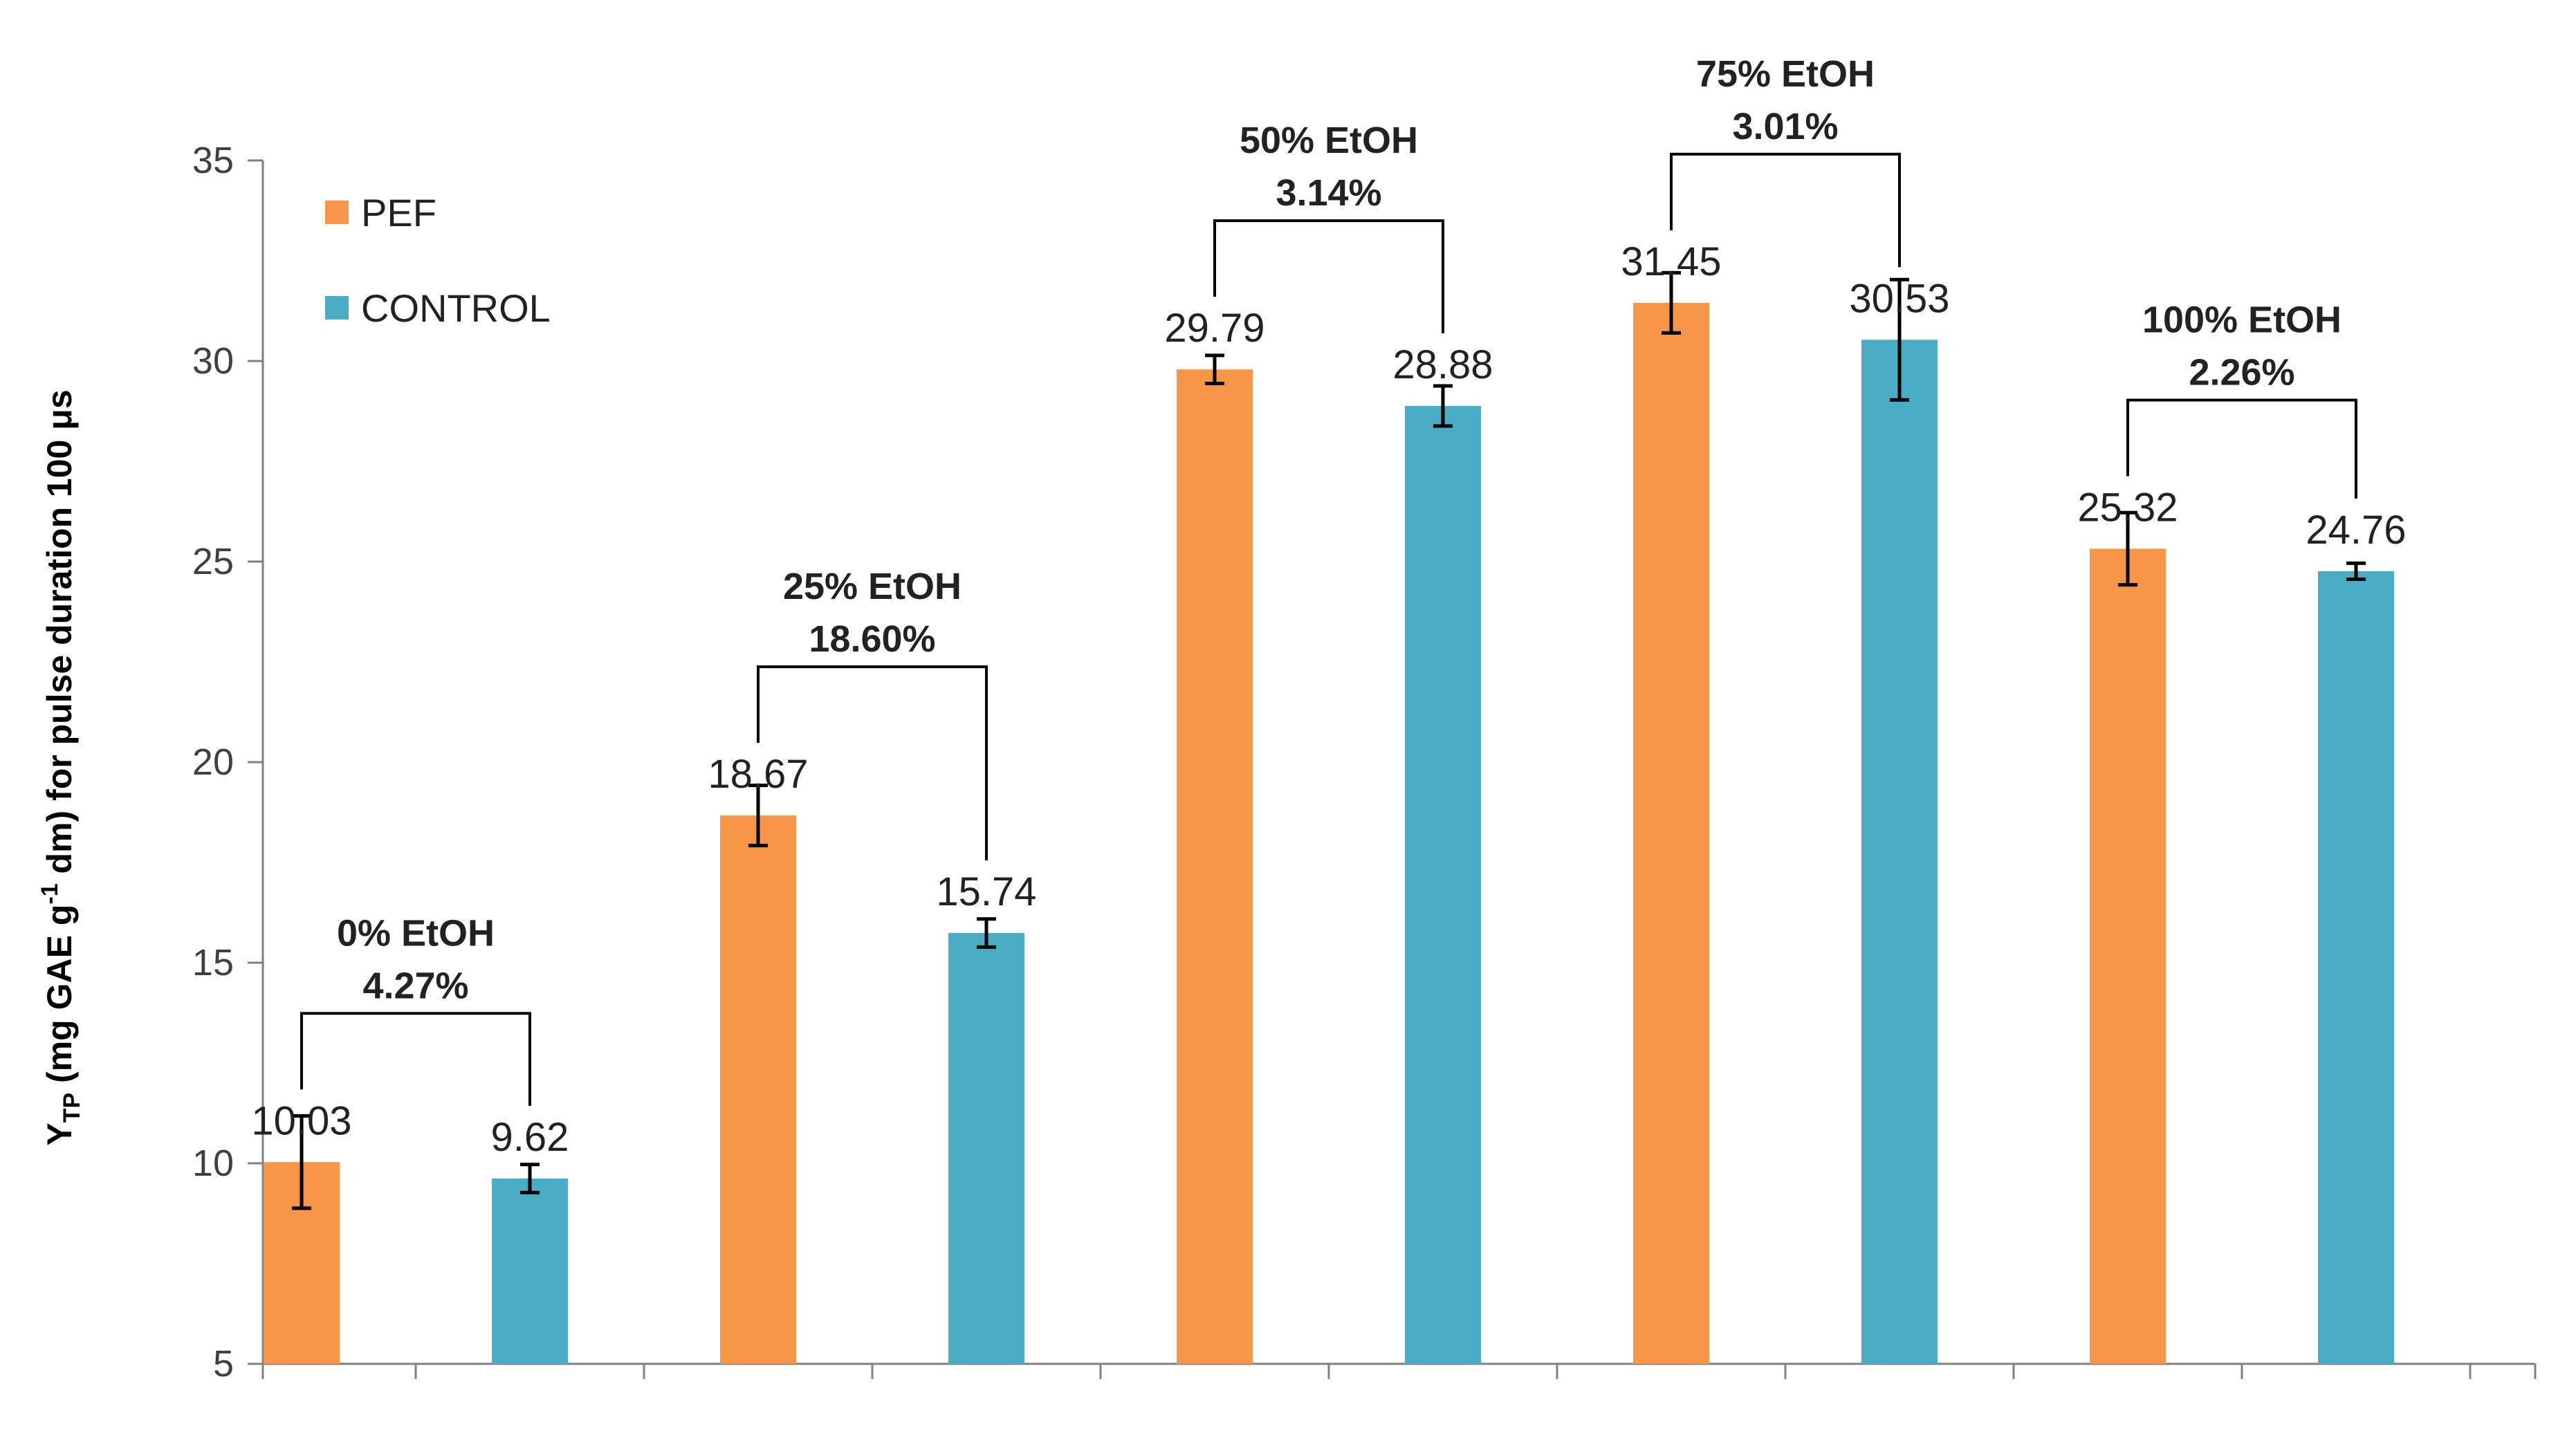 The height and width of the screenshot is (1433, 2576). Describe the element at coordinates (59, 1133) in the screenshot. I see `y-axis-title-prefix: Y` at that location.